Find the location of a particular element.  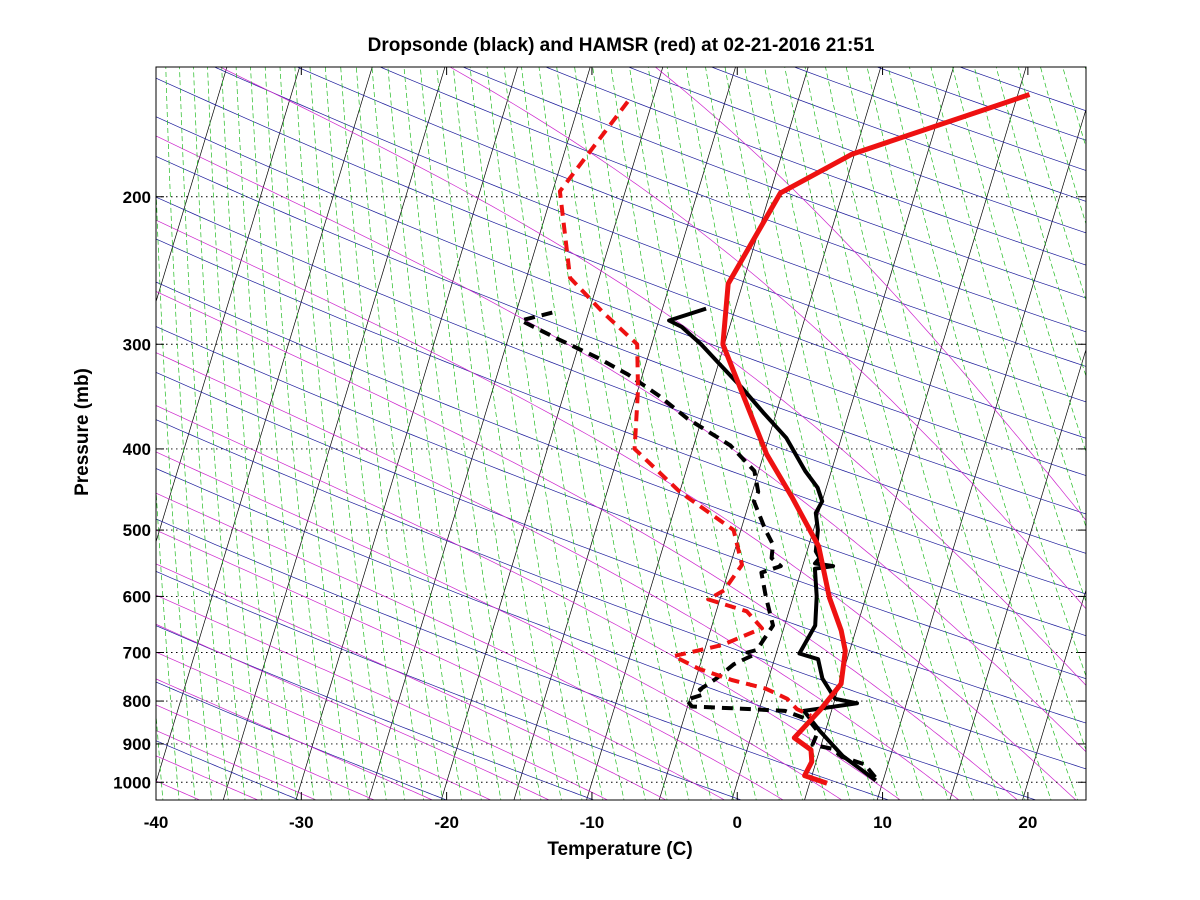

y-tick-label: 900 is located at coordinates (137, 744).